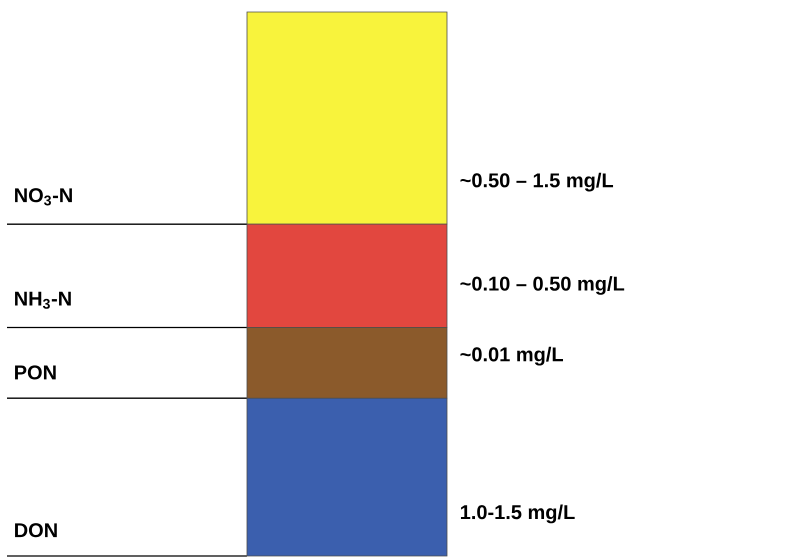 Image resolution: width=799 pixels, height=559 pixels. Describe the element at coordinates (35, 372) in the screenshot. I see `text: PON` at that location.